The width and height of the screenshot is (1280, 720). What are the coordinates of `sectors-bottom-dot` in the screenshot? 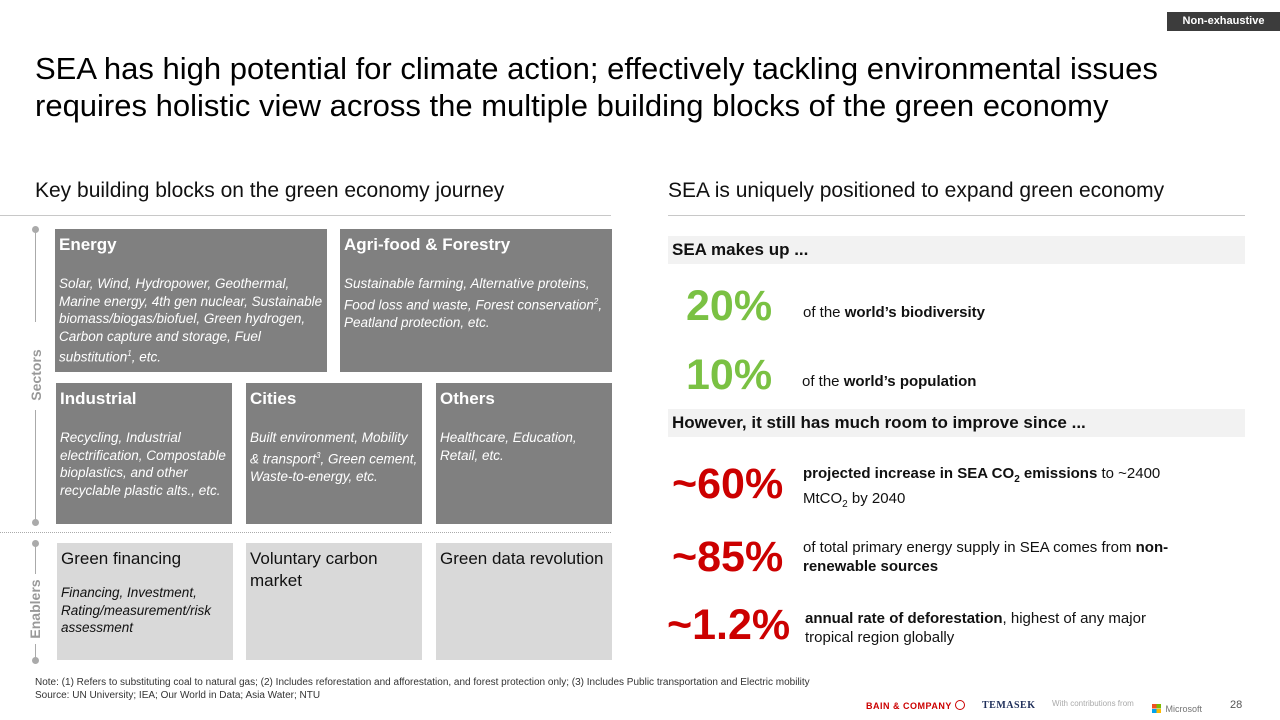 It's located at (35, 522).